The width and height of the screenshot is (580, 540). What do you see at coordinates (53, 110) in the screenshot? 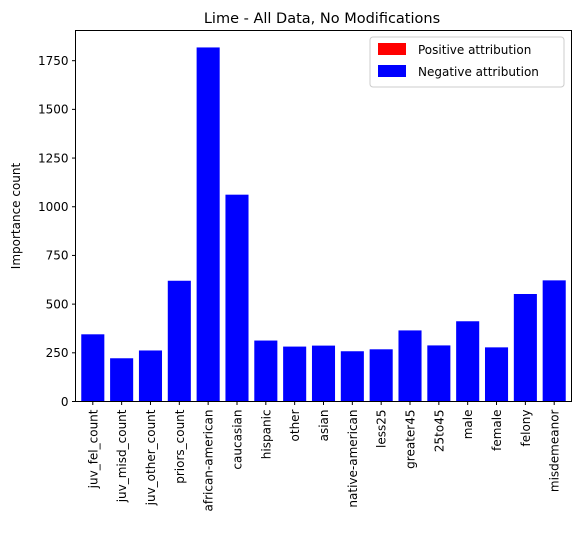
I see `y-tick-label: 1500` at bounding box center [53, 110].